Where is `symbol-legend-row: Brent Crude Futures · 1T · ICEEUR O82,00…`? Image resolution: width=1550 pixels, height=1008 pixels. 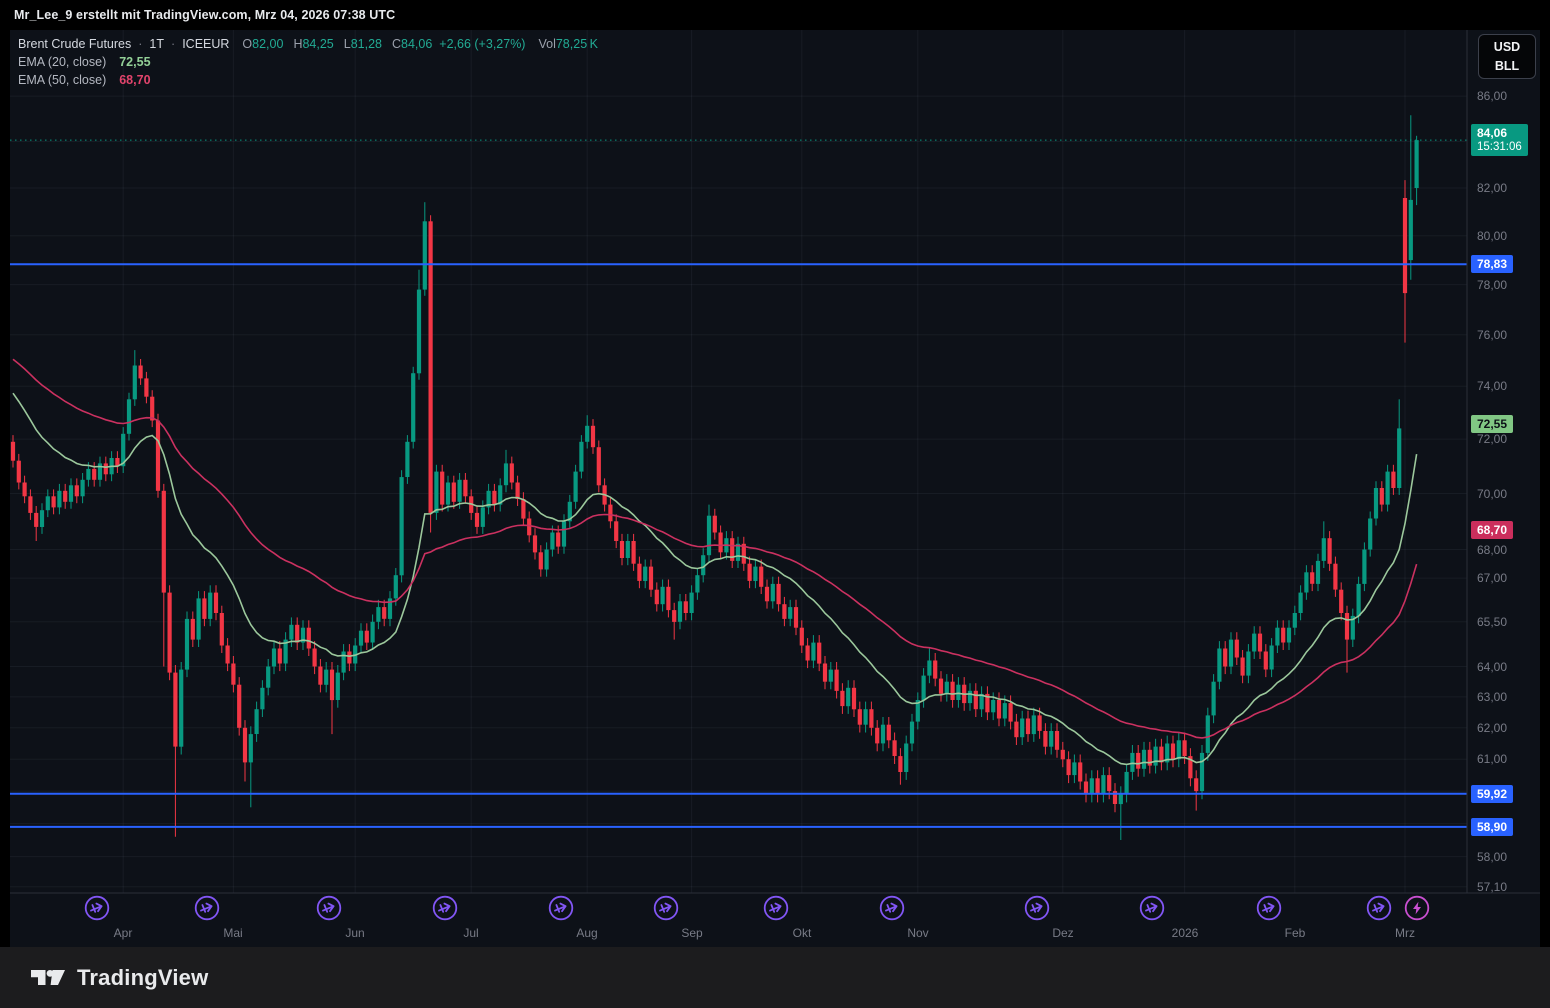 symbol-legend-row: Brent Crude Futures · 1T · ICEEUR O82,00… is located at coordinates (308, 43).